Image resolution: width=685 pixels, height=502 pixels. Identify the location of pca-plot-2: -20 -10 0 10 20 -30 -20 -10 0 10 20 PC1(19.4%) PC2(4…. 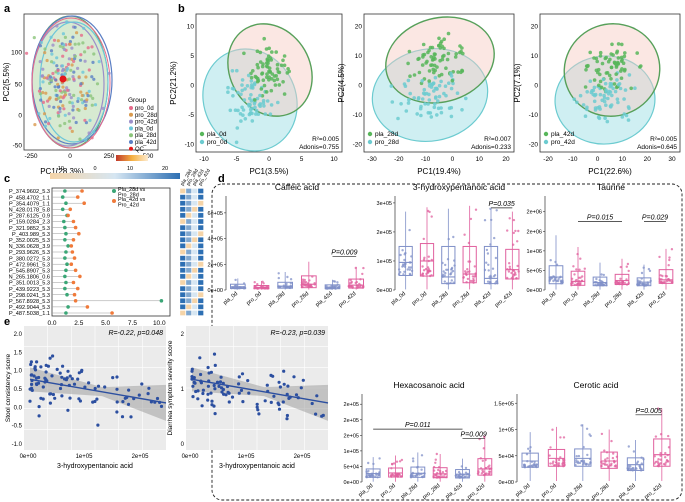
(426, 94).